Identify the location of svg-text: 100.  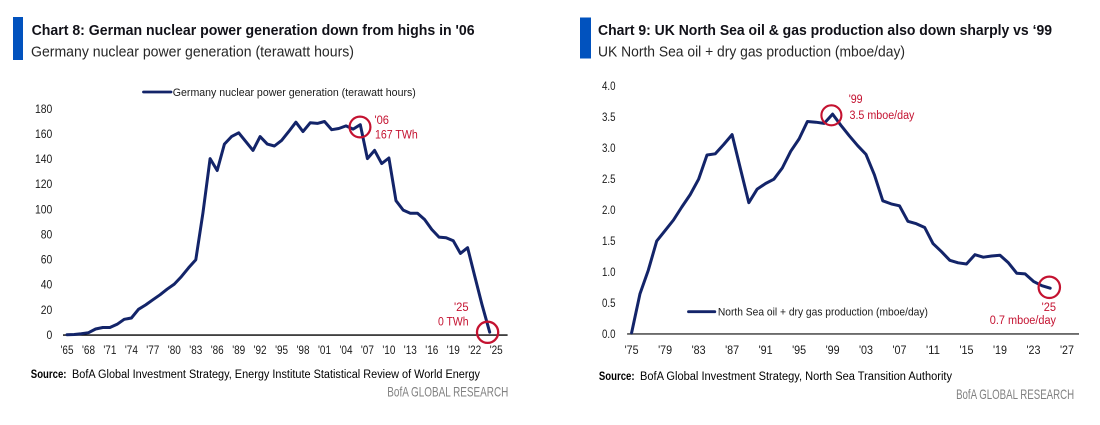
(43, 210).